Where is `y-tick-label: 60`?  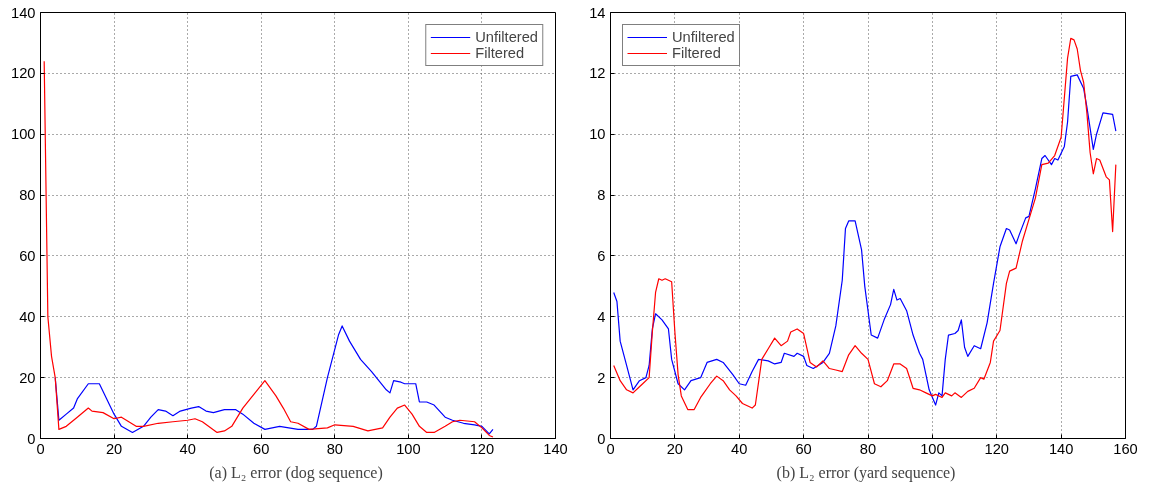 y-tick-label: 60 is located at coordinates (27, 255).